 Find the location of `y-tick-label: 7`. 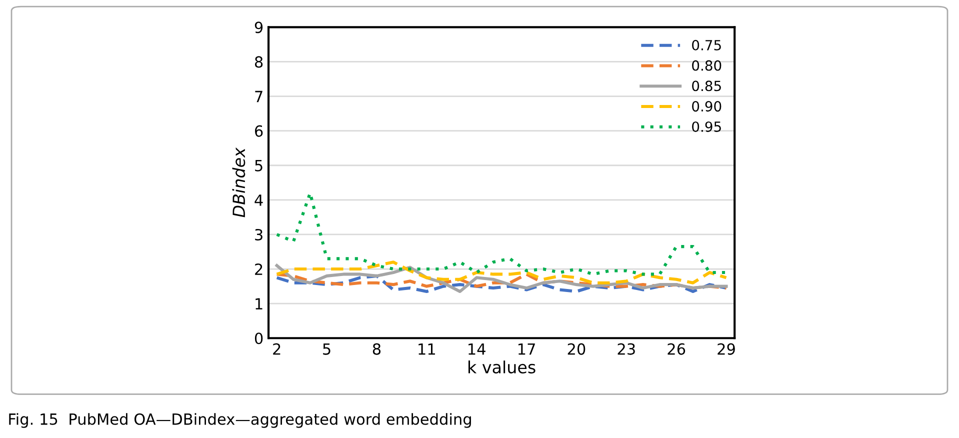

y-tick-label: 7 is located at coordinates (258, 96).